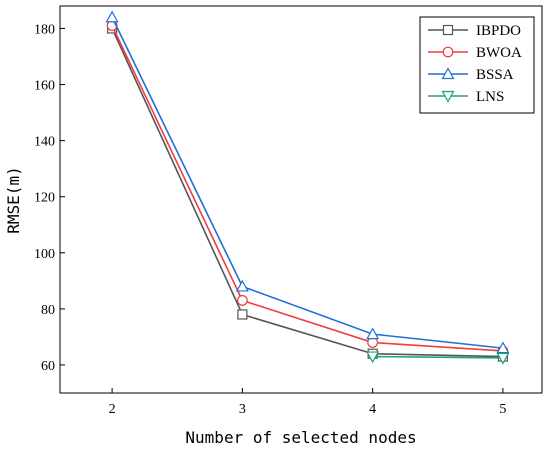 The image size is (550, 452). I want to click on x-tick-label: 3, so click(242, 409).